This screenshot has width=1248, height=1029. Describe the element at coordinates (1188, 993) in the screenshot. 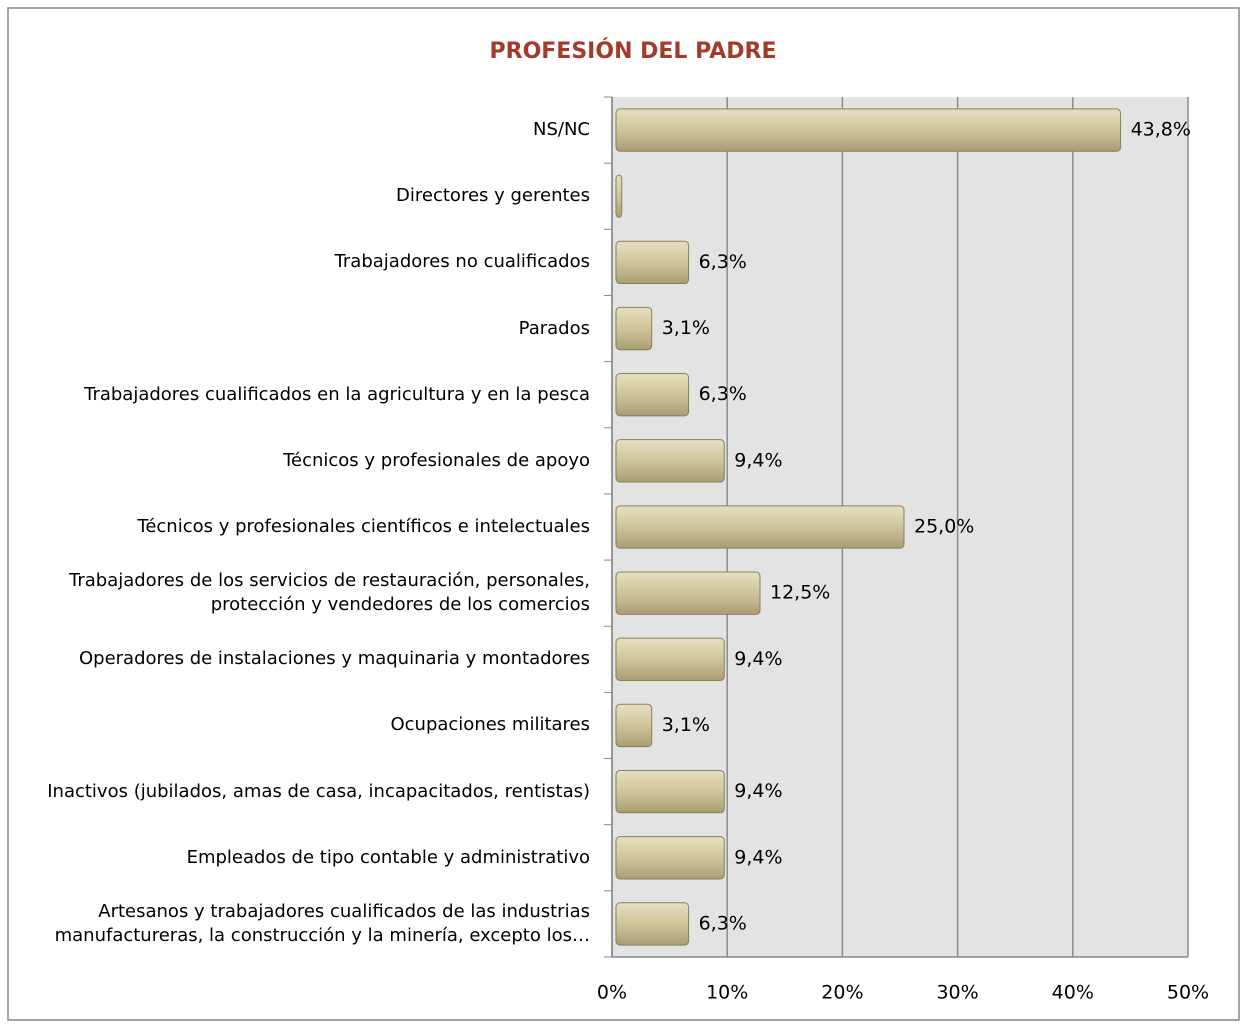

I see `x-tick-label: 50%` at that location.